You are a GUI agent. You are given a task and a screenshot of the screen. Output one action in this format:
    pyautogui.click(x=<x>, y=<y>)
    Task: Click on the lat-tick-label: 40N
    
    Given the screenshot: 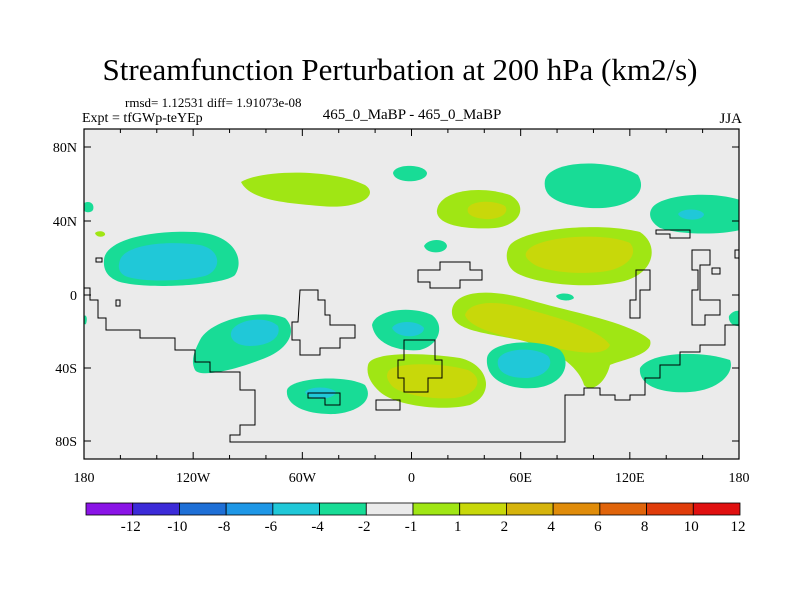 What is the action you would take?
    pyautogui.click(x=65, y=222)
    